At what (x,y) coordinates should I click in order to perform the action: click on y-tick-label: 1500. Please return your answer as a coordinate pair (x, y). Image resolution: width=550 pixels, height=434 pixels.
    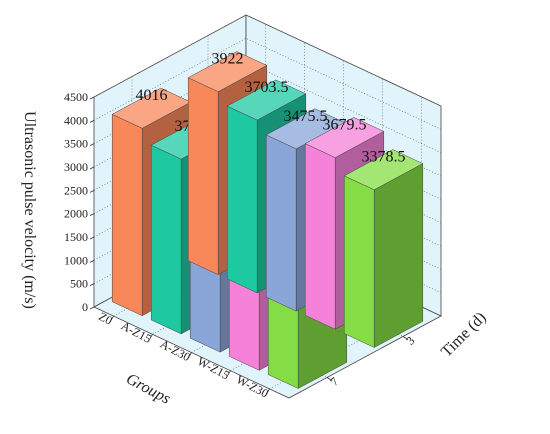
    Looking at the image, I should click on (76, 237).